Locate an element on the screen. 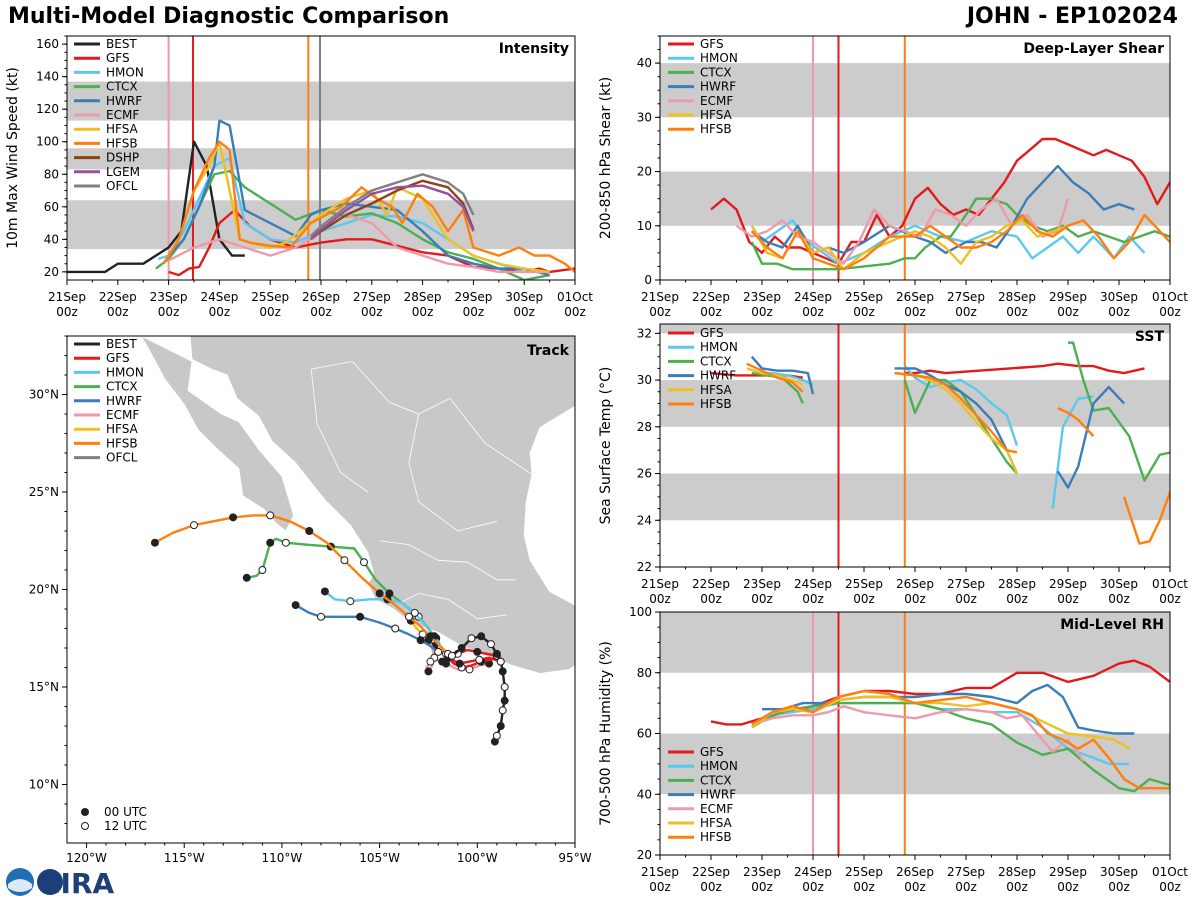 The width and height of the screenshot is (1200, 900). csu-logo-icon is located at coordinates (50, 882).